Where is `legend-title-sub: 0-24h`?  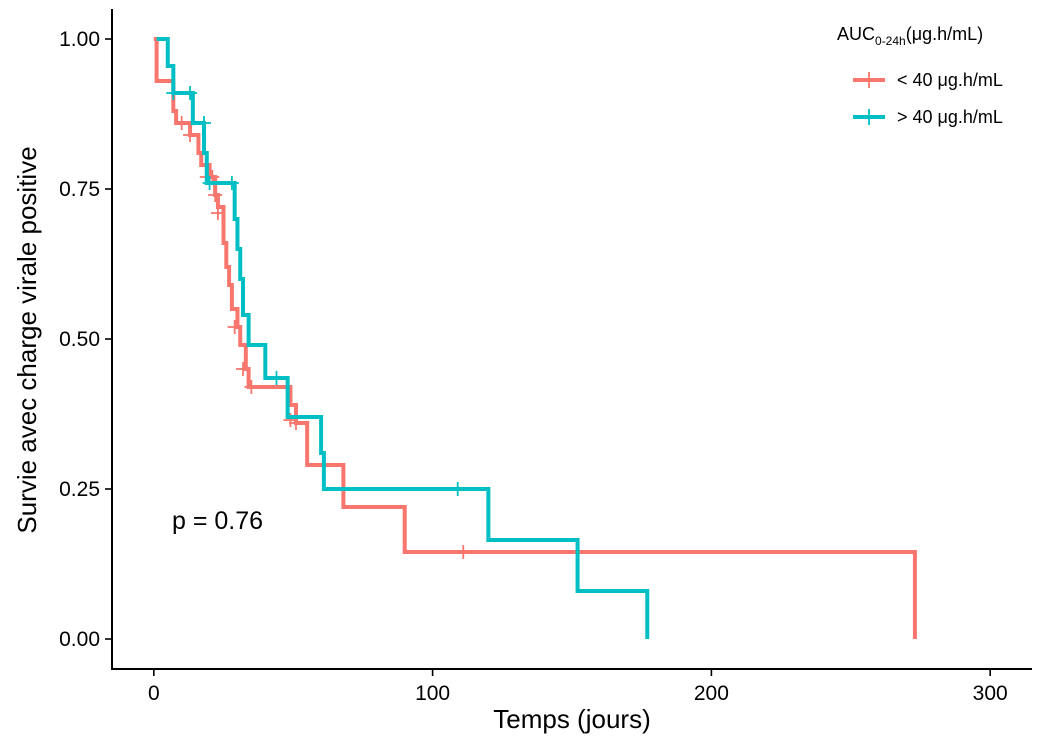
legend-title-sub: 0-24h is located at coordinates (890, 41).